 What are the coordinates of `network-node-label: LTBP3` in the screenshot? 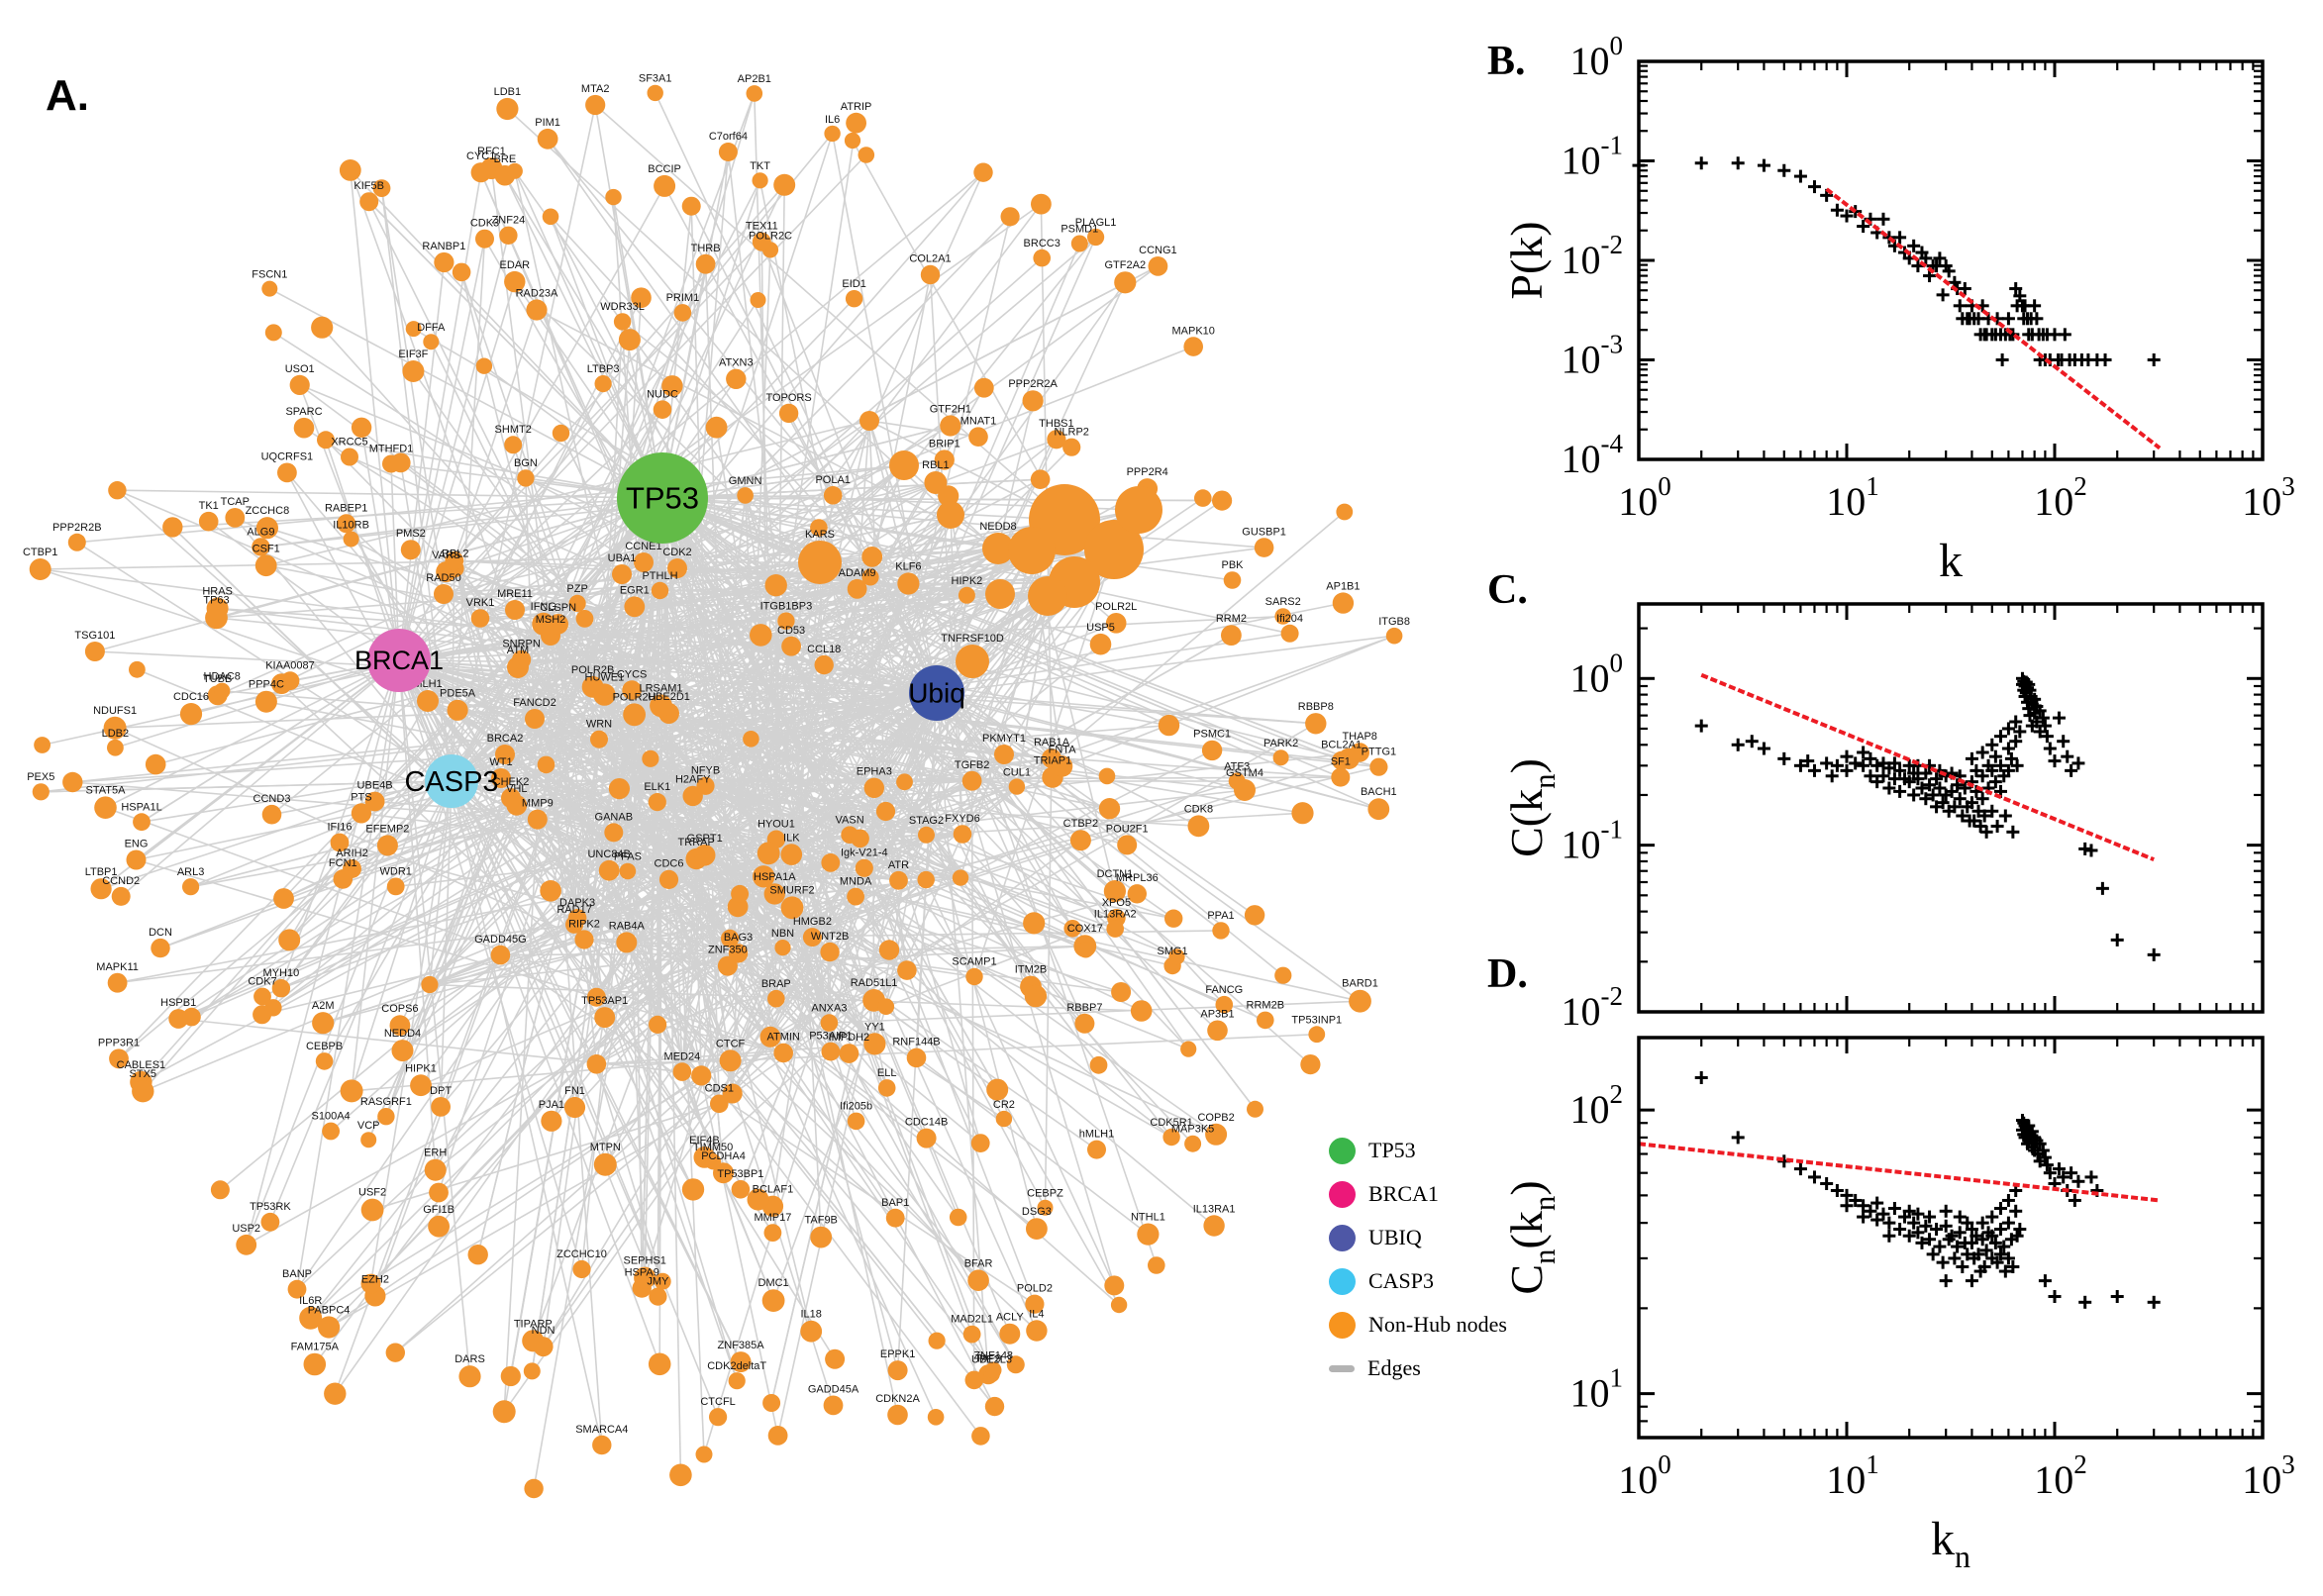 It's located at (603, 369).